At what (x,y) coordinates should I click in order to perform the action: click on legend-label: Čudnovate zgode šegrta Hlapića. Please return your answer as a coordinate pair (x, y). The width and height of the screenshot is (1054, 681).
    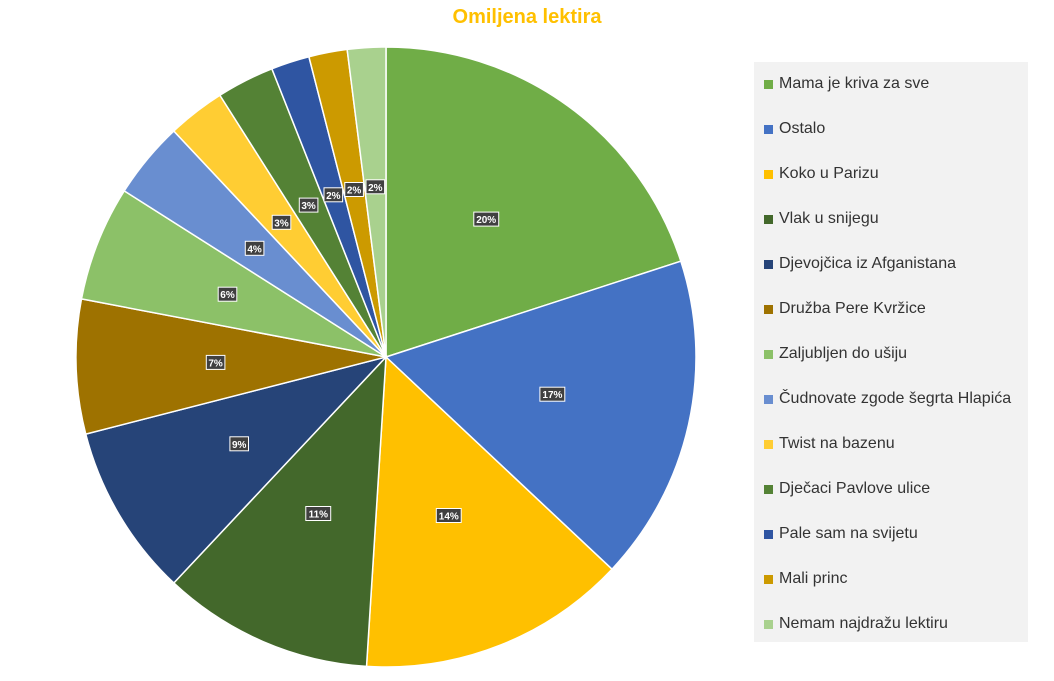
    Looking at the image, I should click on (895, 398).